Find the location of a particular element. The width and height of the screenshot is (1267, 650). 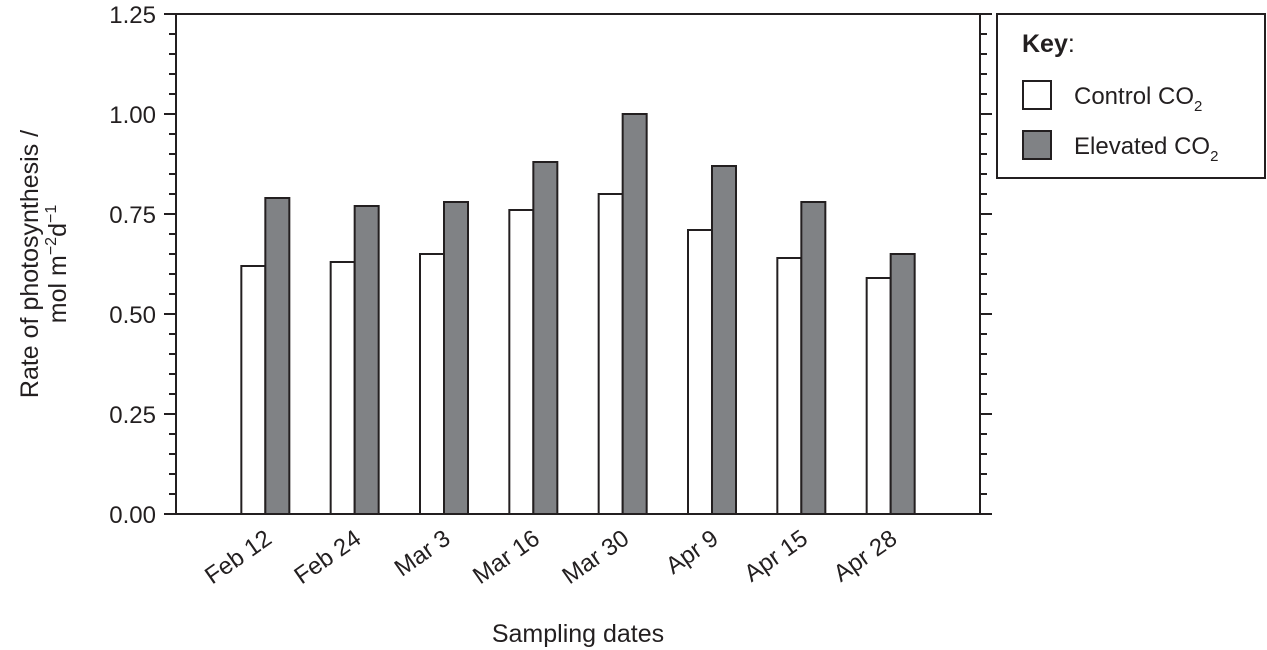

x-tick-label-mar-3: Mar 3 is located at coordinates (423, 553).